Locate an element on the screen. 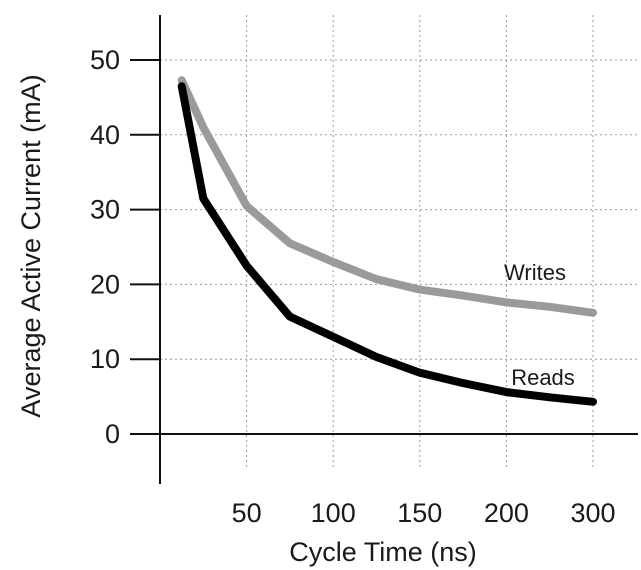 This screenshot has height=570, width=641. x-tick-label-100: 100 is located at coordinates (333, 513).